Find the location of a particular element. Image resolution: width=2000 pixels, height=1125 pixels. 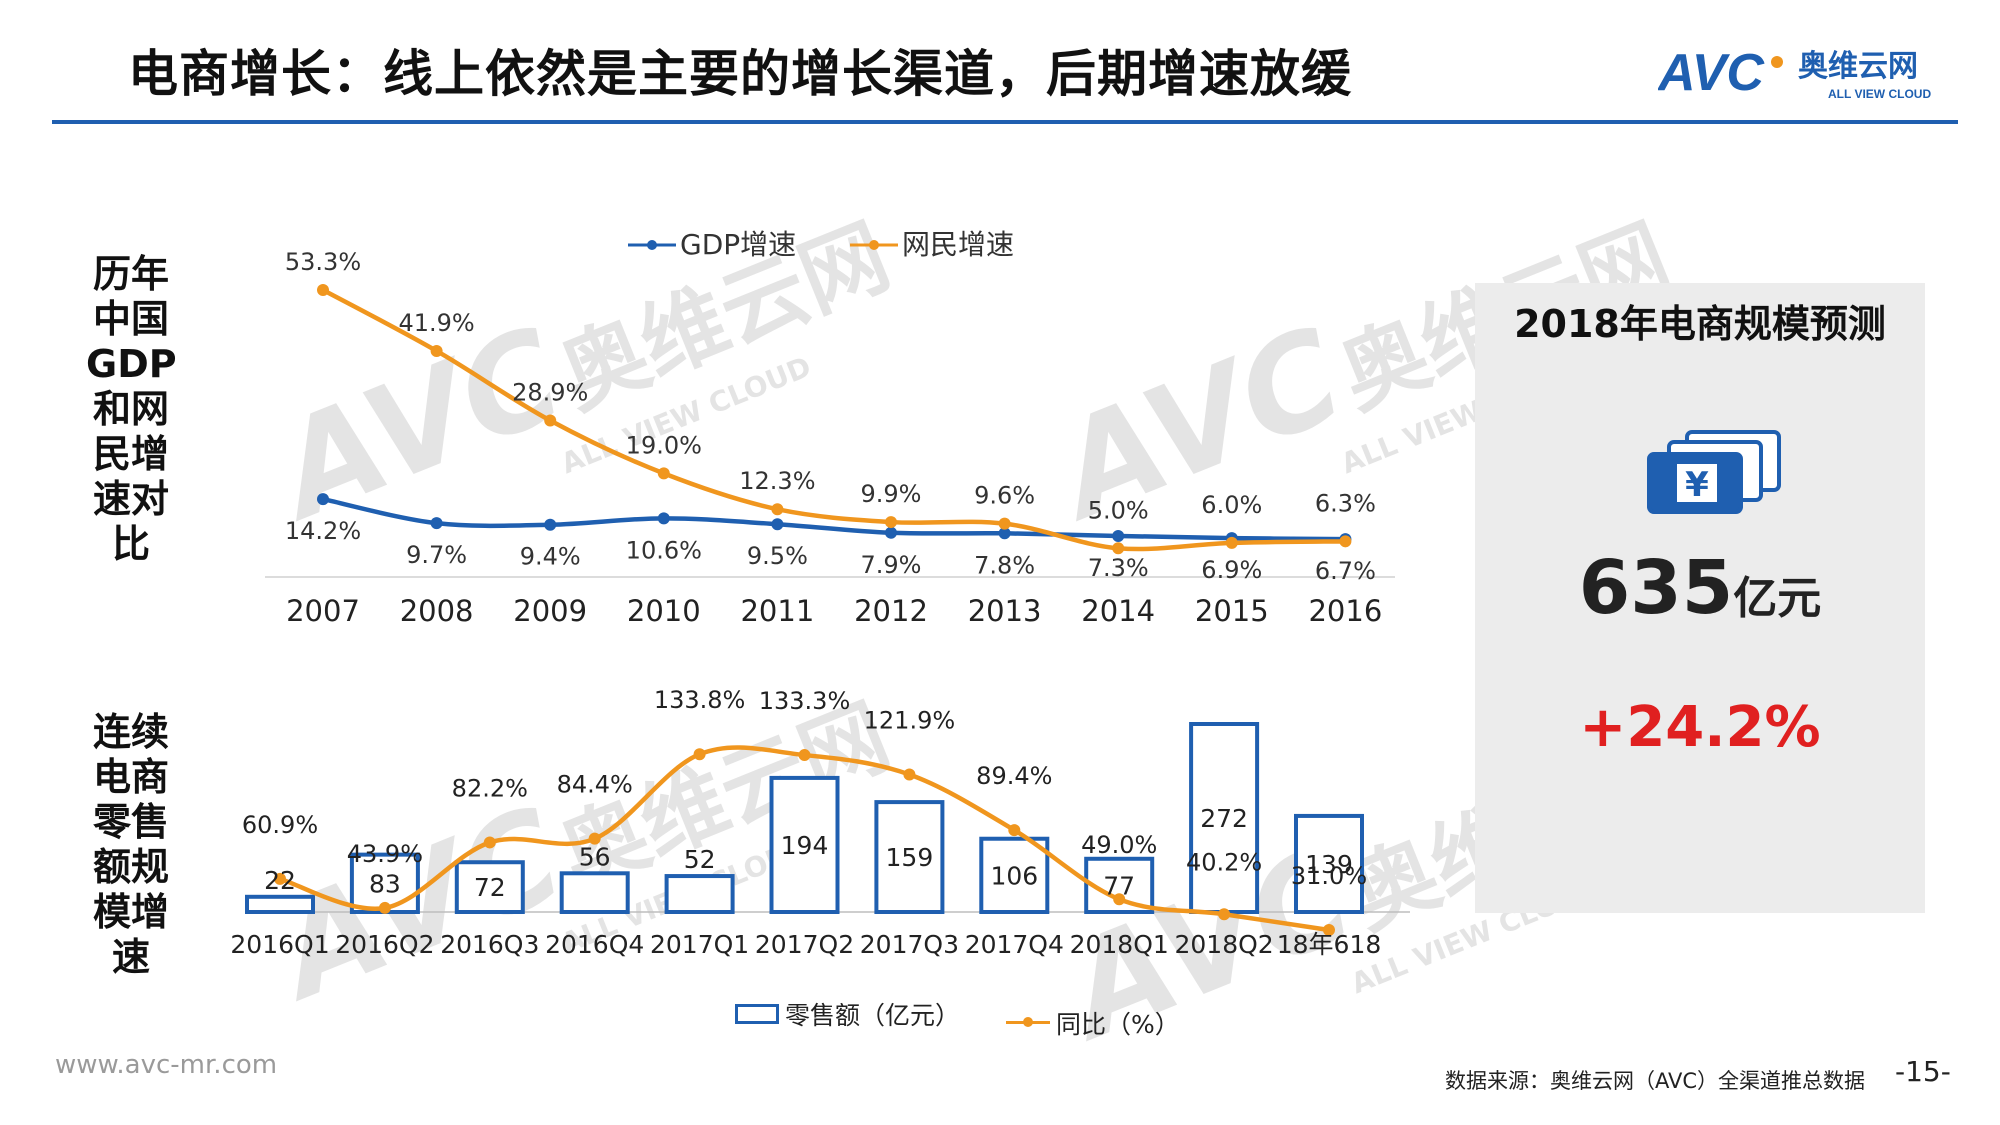

legend-label-yoy: 同比（%） is located at coordinates (1117, 1024).